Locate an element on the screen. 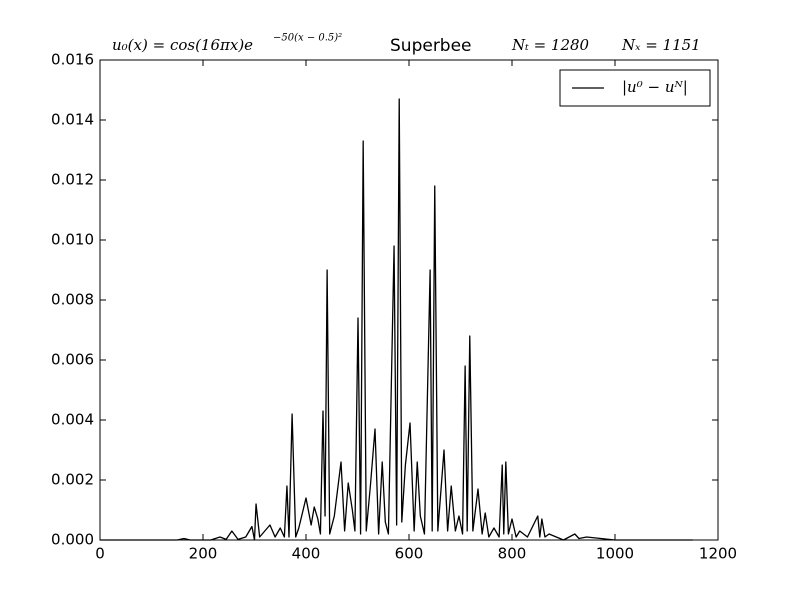 This screenshot has width=800, height=600. y-tick-label: 0.004 is located at coordinates (72, 420).